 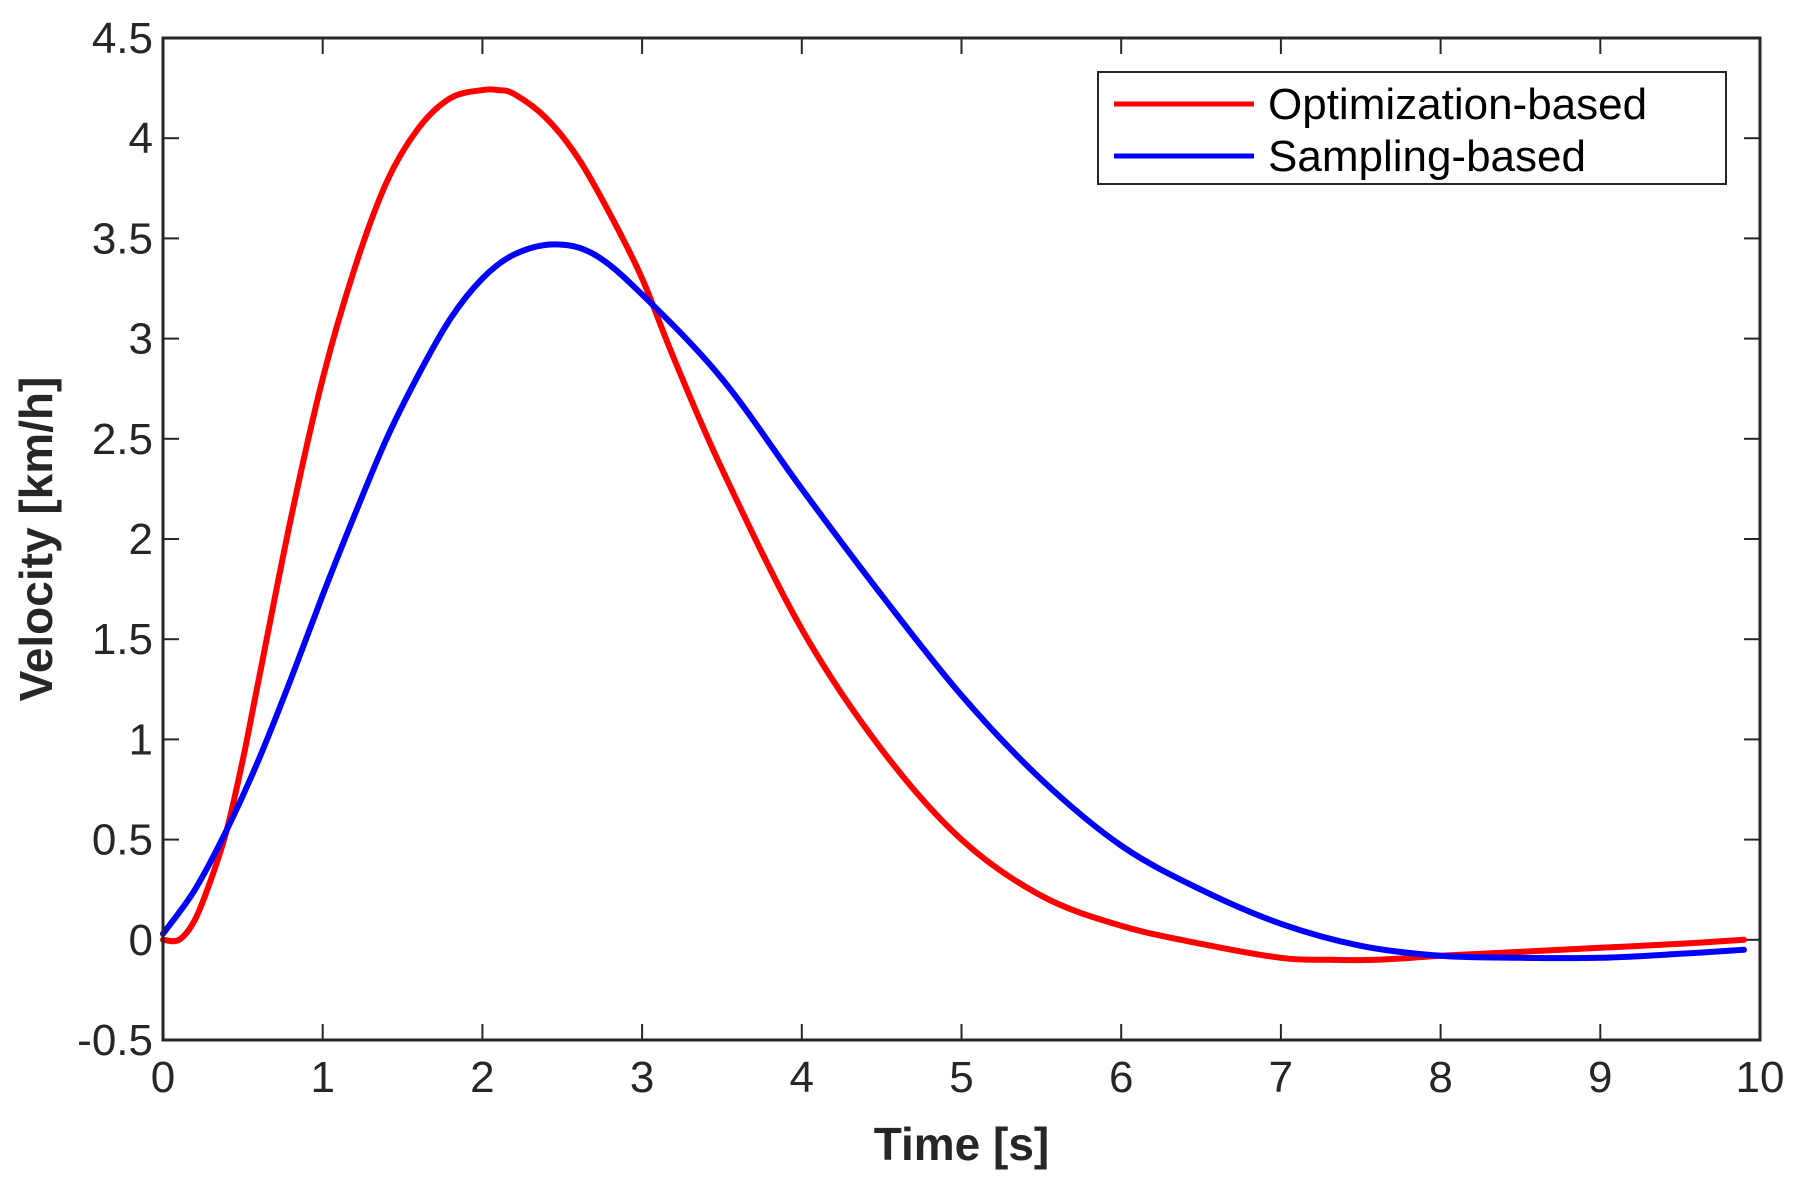 I want to click on y-tick-label: 1, so click(x=141, y=739).